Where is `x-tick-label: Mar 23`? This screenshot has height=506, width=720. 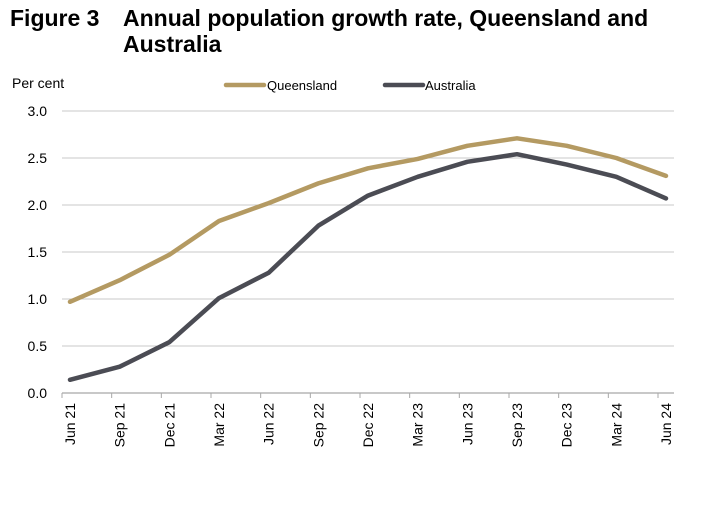
x-tick-label: Mar 23 is located at coordinates (418, 425).